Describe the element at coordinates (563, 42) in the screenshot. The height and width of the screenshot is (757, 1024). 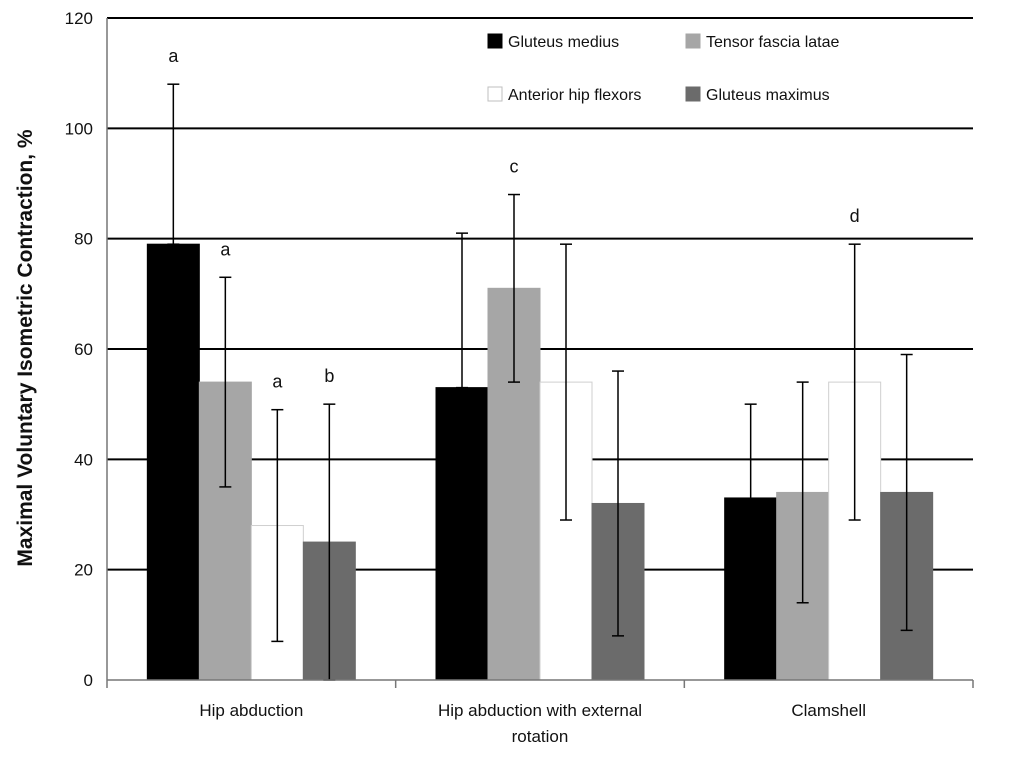
I see `legend-label: Gluteus medius` at that location.